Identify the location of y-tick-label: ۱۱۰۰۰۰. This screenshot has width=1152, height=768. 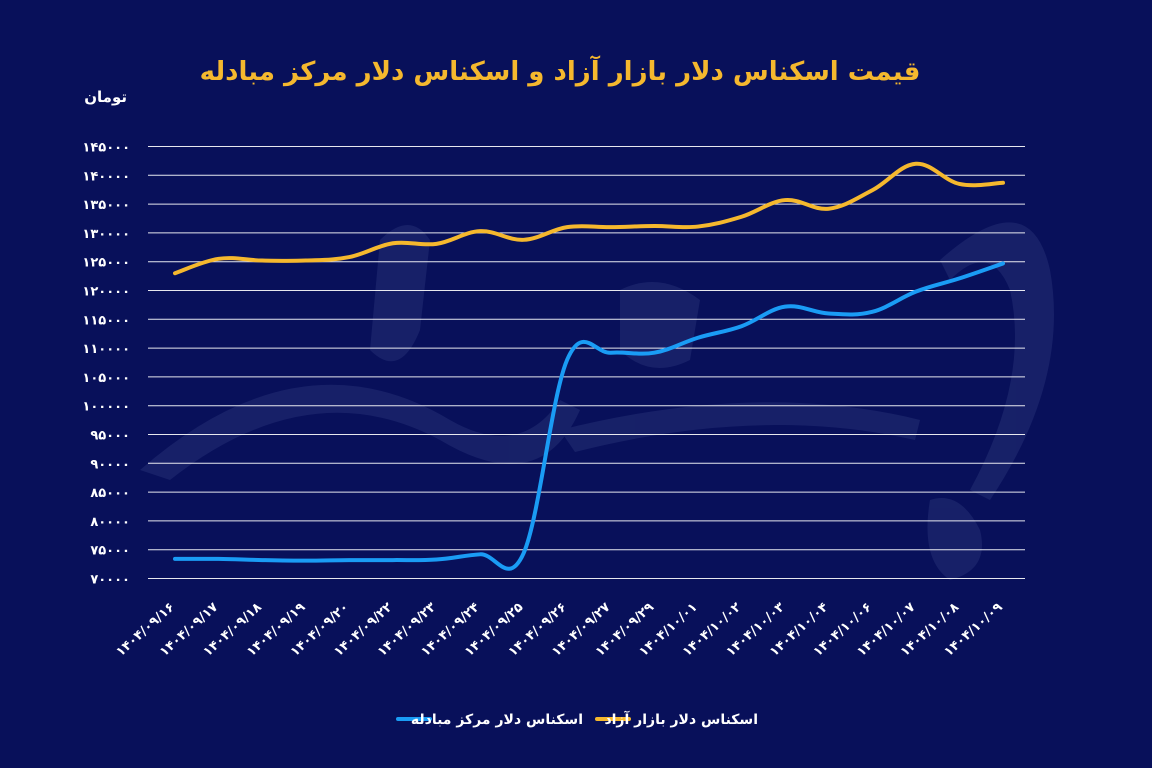
(106, 349).